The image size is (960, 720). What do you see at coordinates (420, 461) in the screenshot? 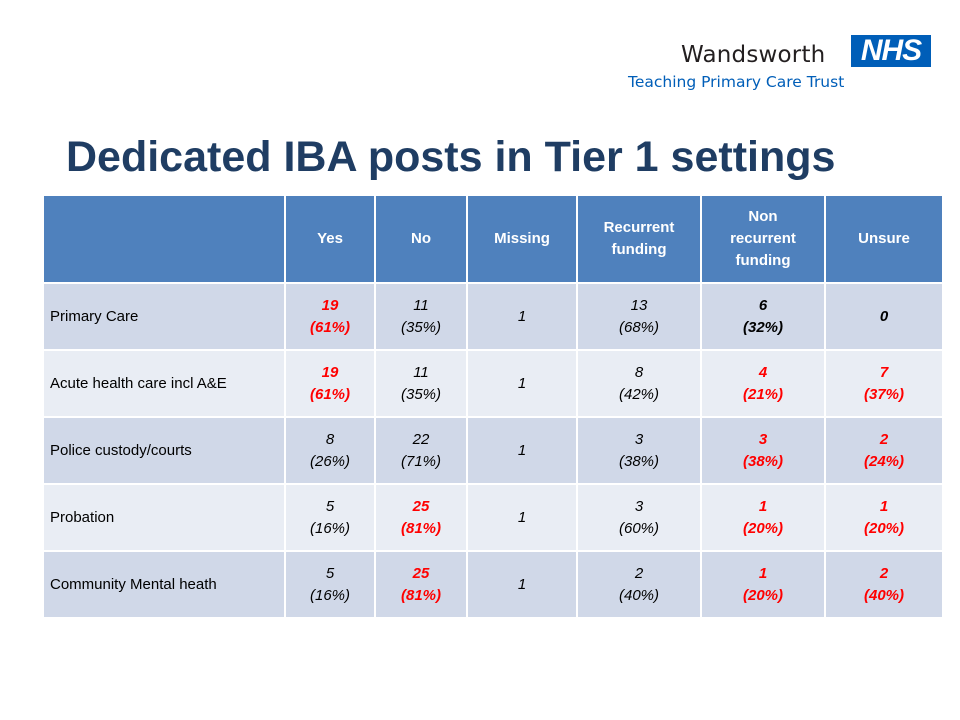
I see `cell-value: (71%)` at bounding box center [420, 461].